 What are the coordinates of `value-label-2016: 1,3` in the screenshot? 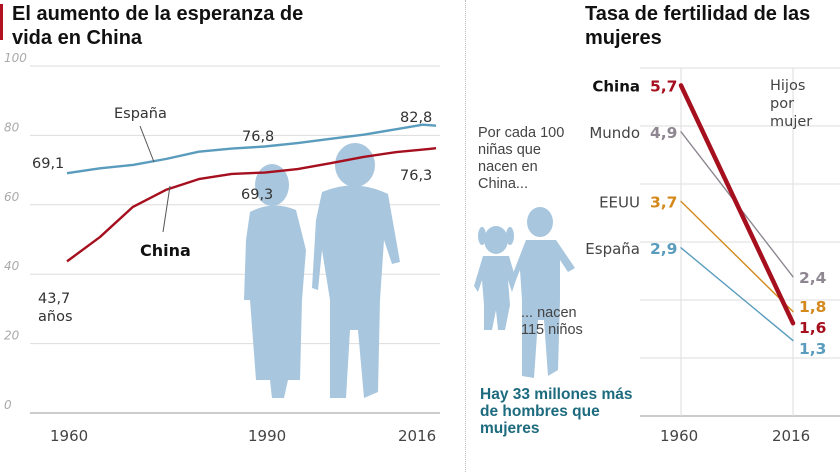 It's located at (812, 349).